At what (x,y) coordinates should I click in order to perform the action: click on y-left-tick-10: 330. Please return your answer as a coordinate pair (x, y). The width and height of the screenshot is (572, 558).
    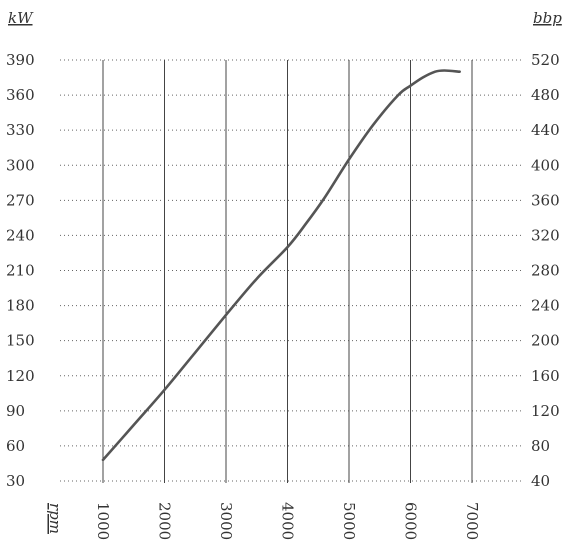
    Looking at the image, I should click on (20, 130).